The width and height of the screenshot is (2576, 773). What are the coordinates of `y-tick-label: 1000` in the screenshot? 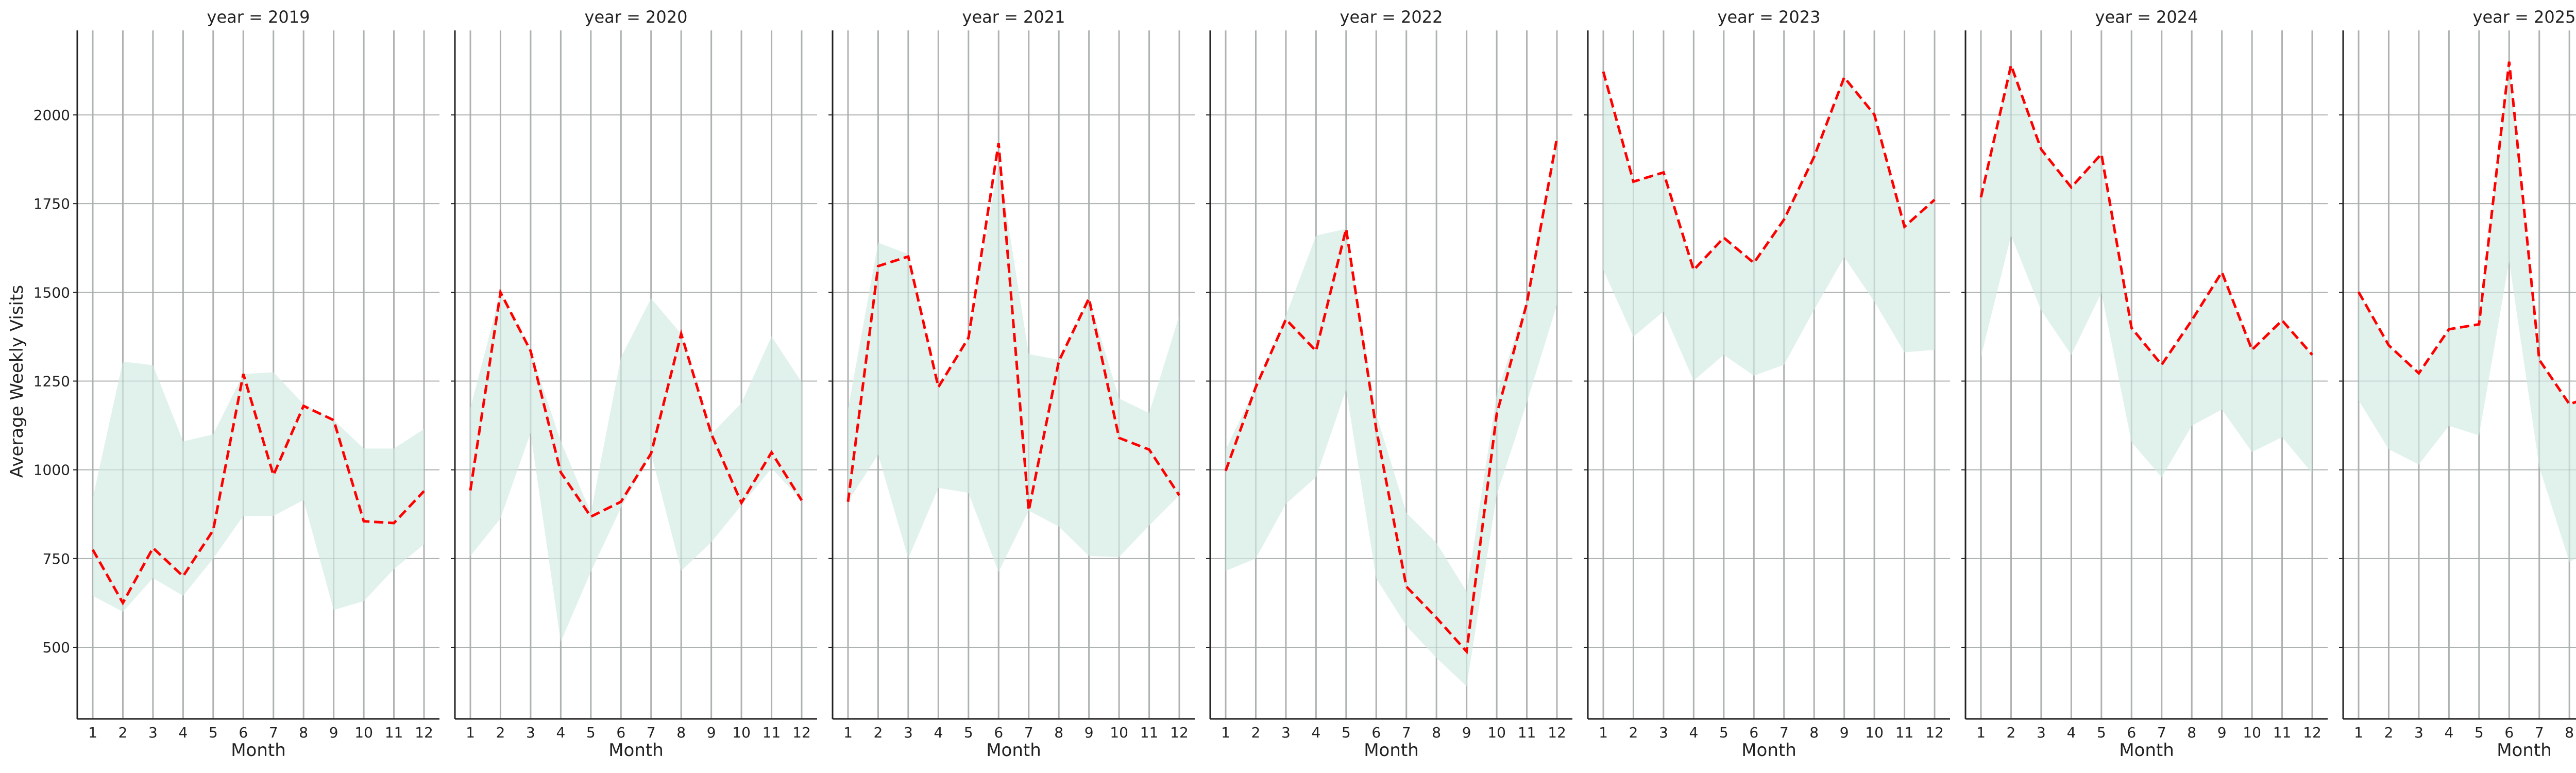 It's located at (51, 470).